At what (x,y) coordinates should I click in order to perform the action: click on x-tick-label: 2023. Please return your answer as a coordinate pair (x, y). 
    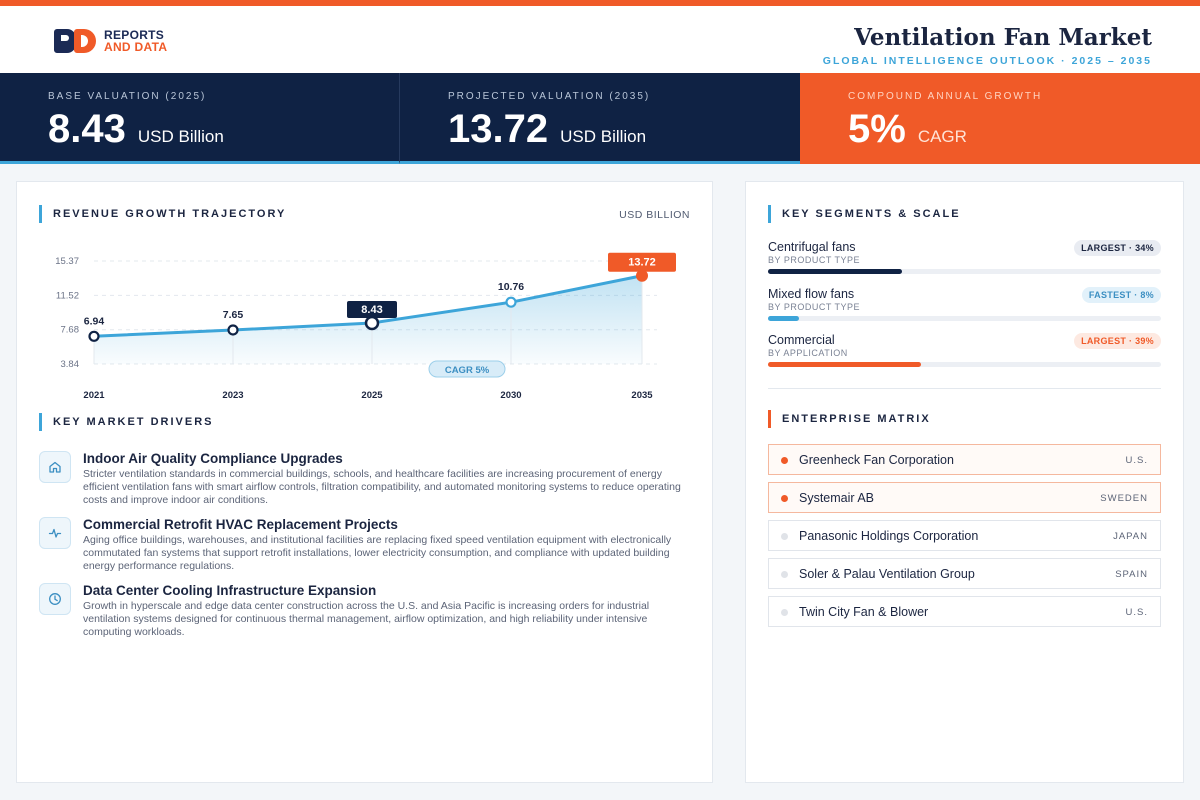
    Looking at the image, I should click on (232, 395).